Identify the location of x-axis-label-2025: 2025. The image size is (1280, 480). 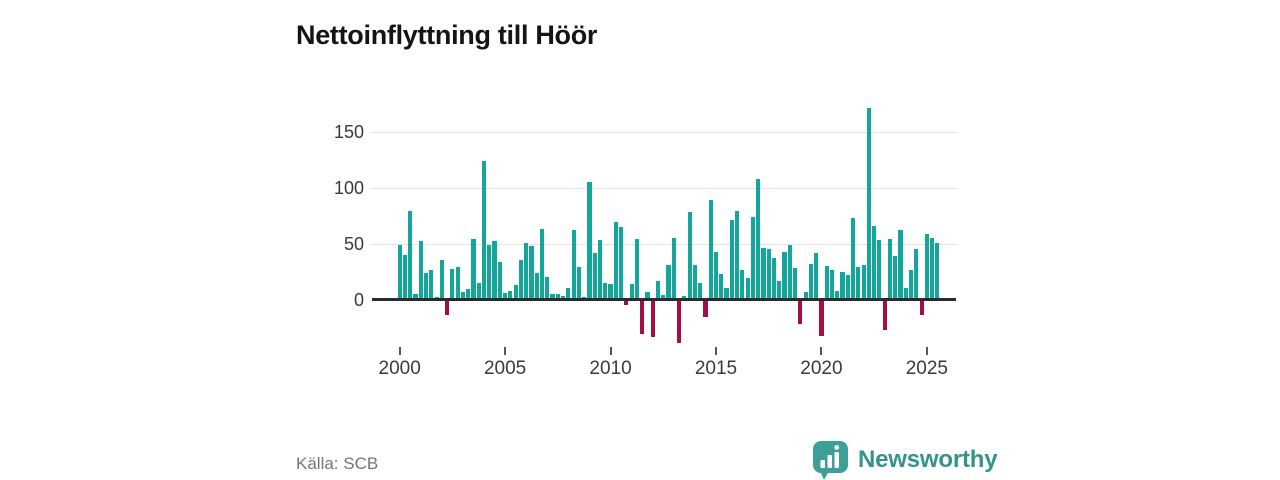
(927, 368).